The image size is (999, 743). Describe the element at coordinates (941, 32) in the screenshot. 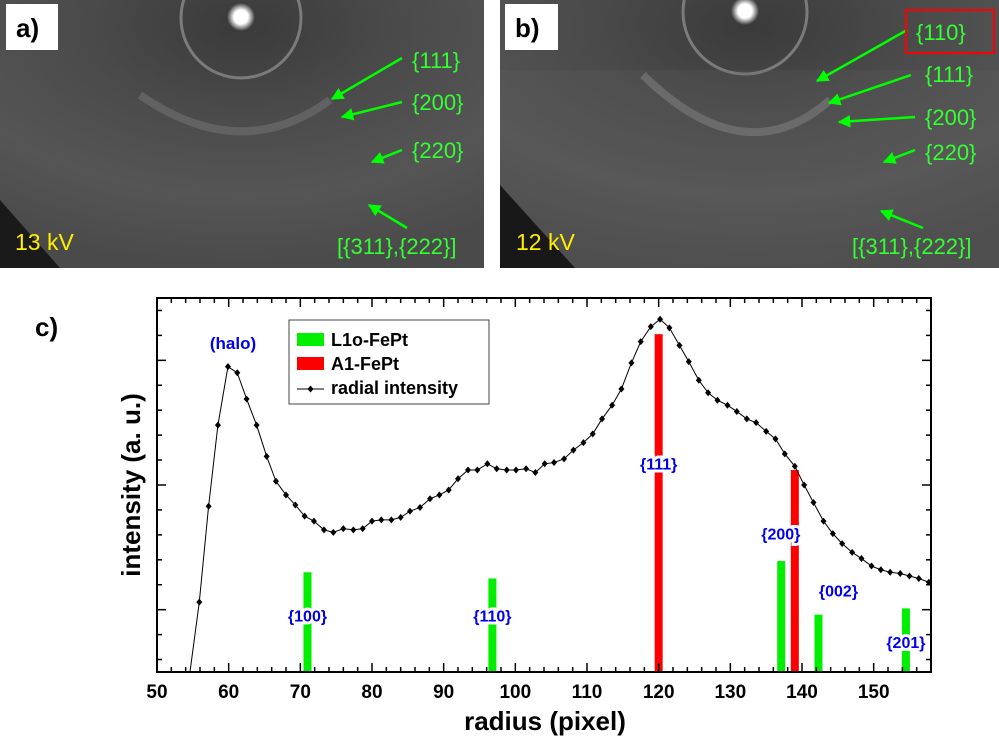

I see `ring-annotation: {110}` at that location.